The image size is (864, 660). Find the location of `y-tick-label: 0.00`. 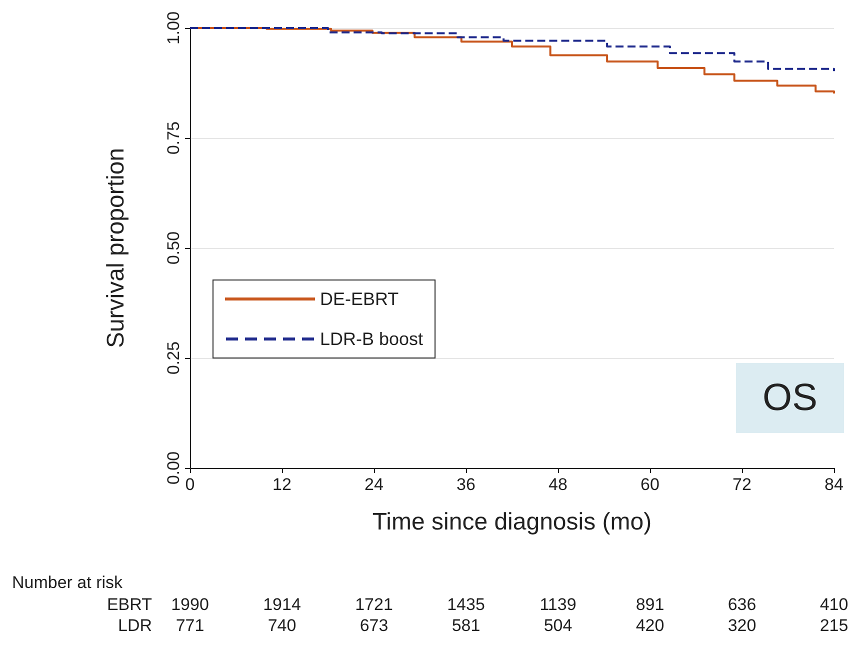

y-tick-label: 0.00 is located at coordinates (173, 468).